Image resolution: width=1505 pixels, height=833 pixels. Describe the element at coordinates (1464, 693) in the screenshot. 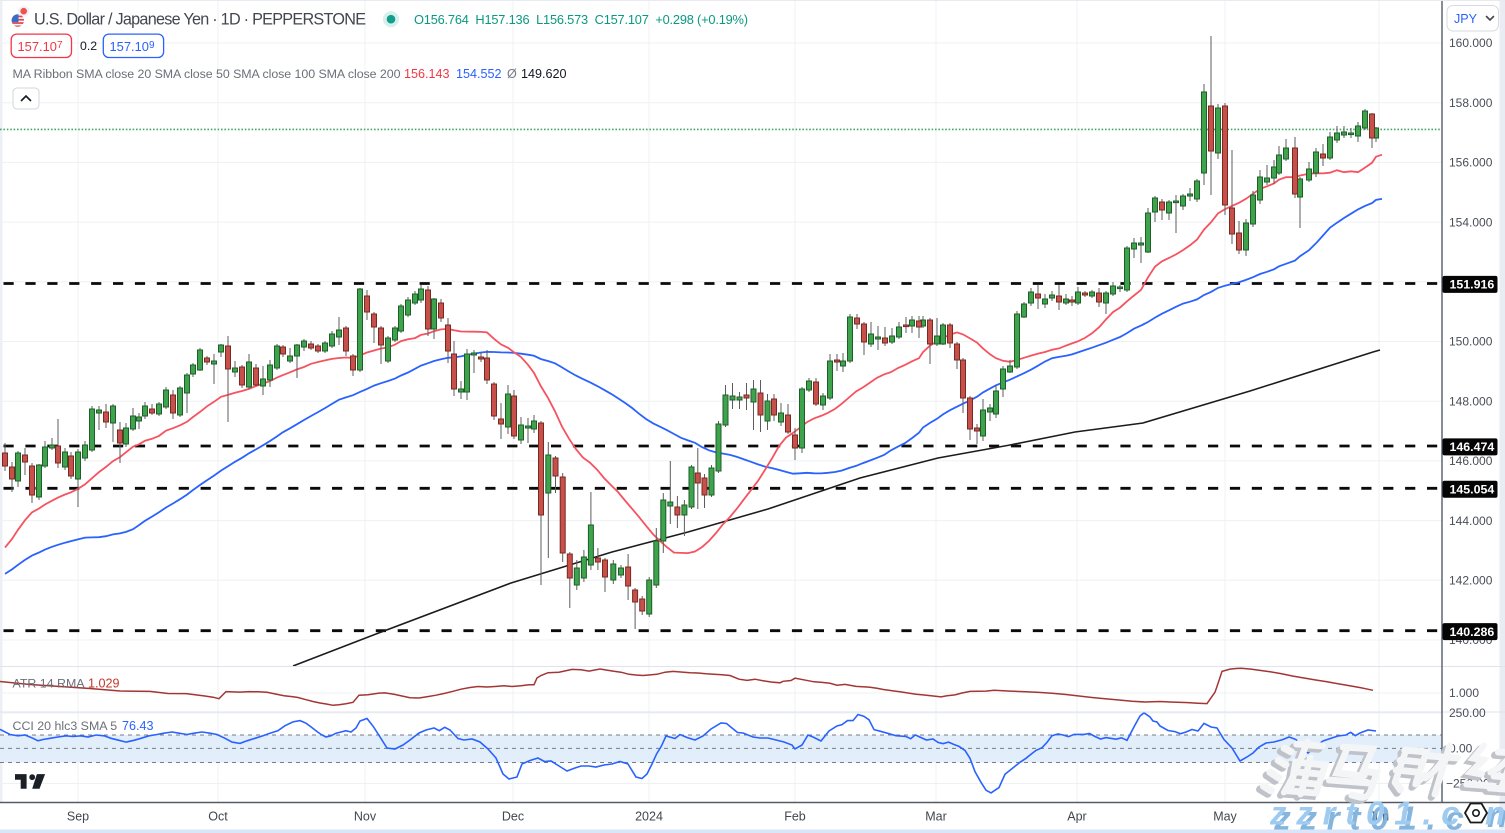

I see `svg-text: 1.000` at that location.